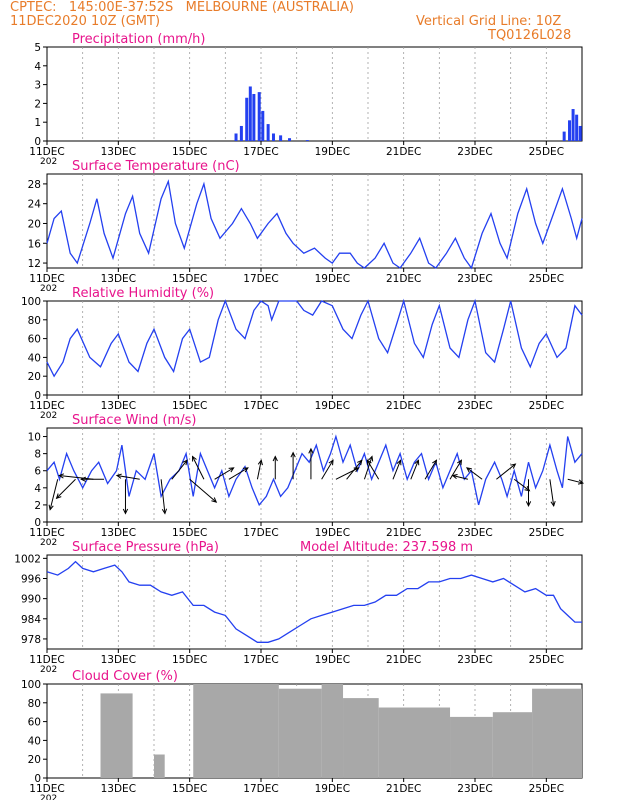 The width and height of the screenshot is (618, 800). I want to click on temp-year-fragment: 202, so click(48, 289).